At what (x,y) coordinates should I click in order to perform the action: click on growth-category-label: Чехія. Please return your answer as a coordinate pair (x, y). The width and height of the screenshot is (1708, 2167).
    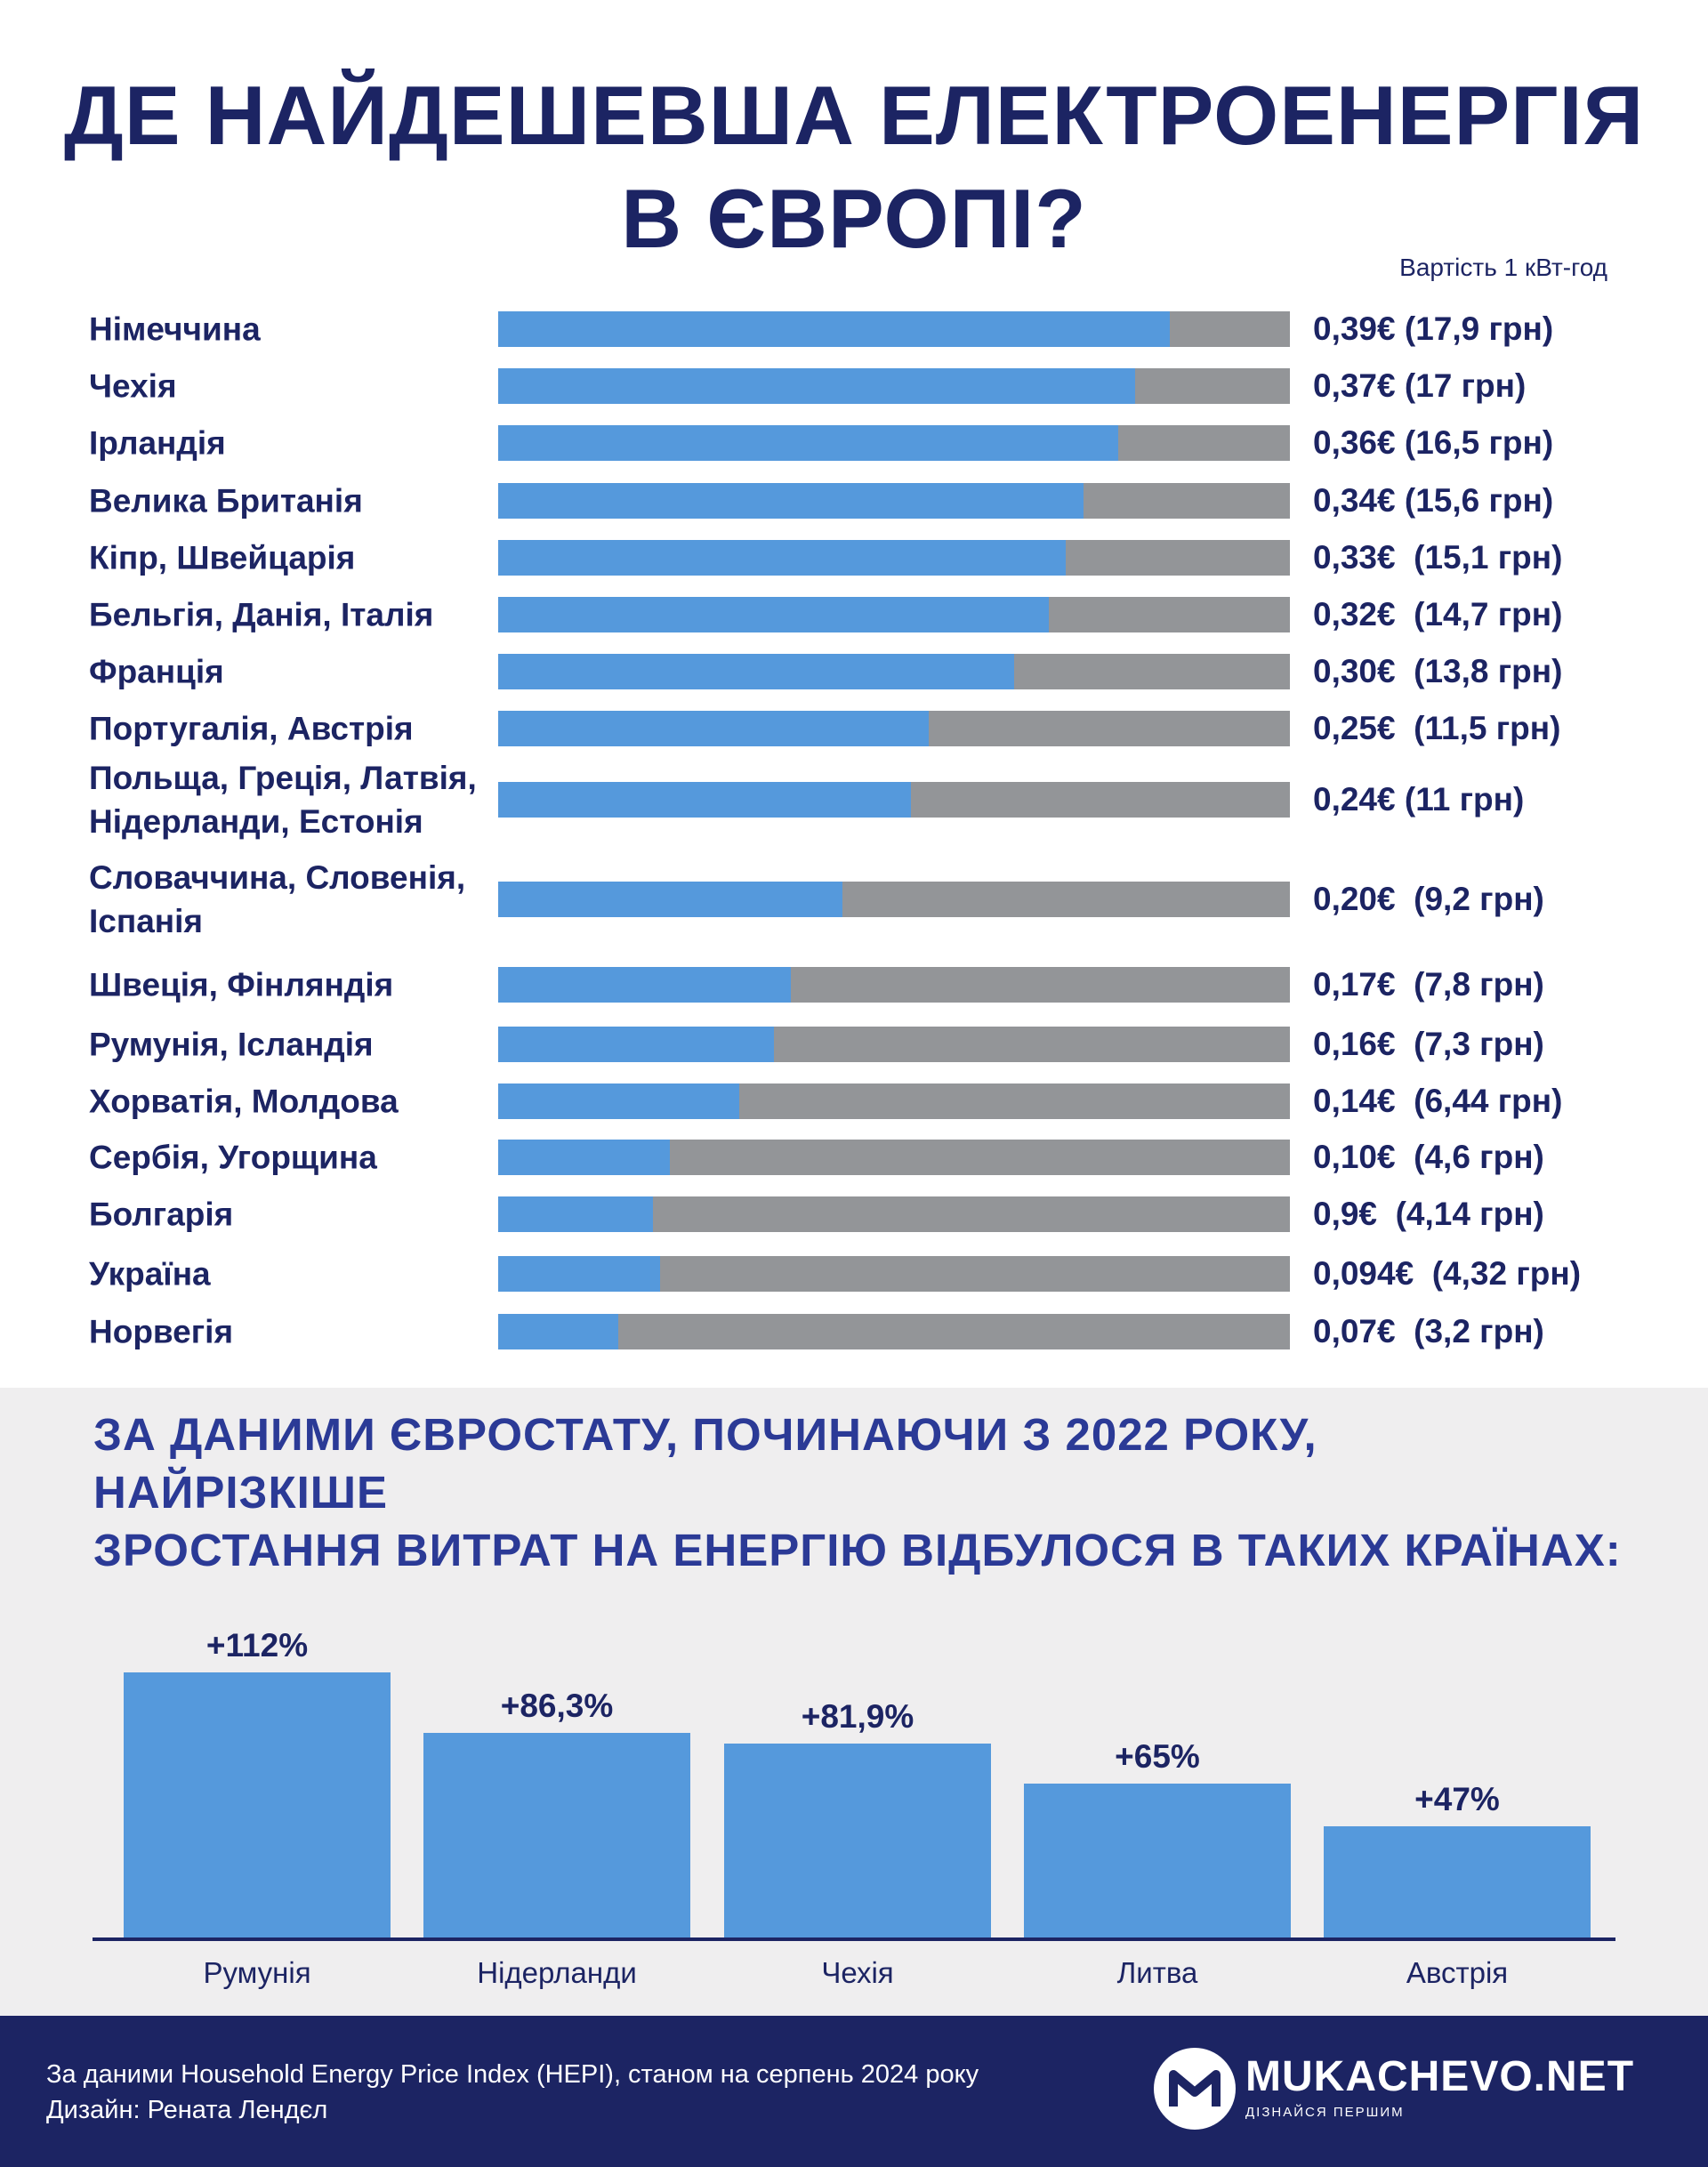
    Looking at the image, I should click on (857, 1972).